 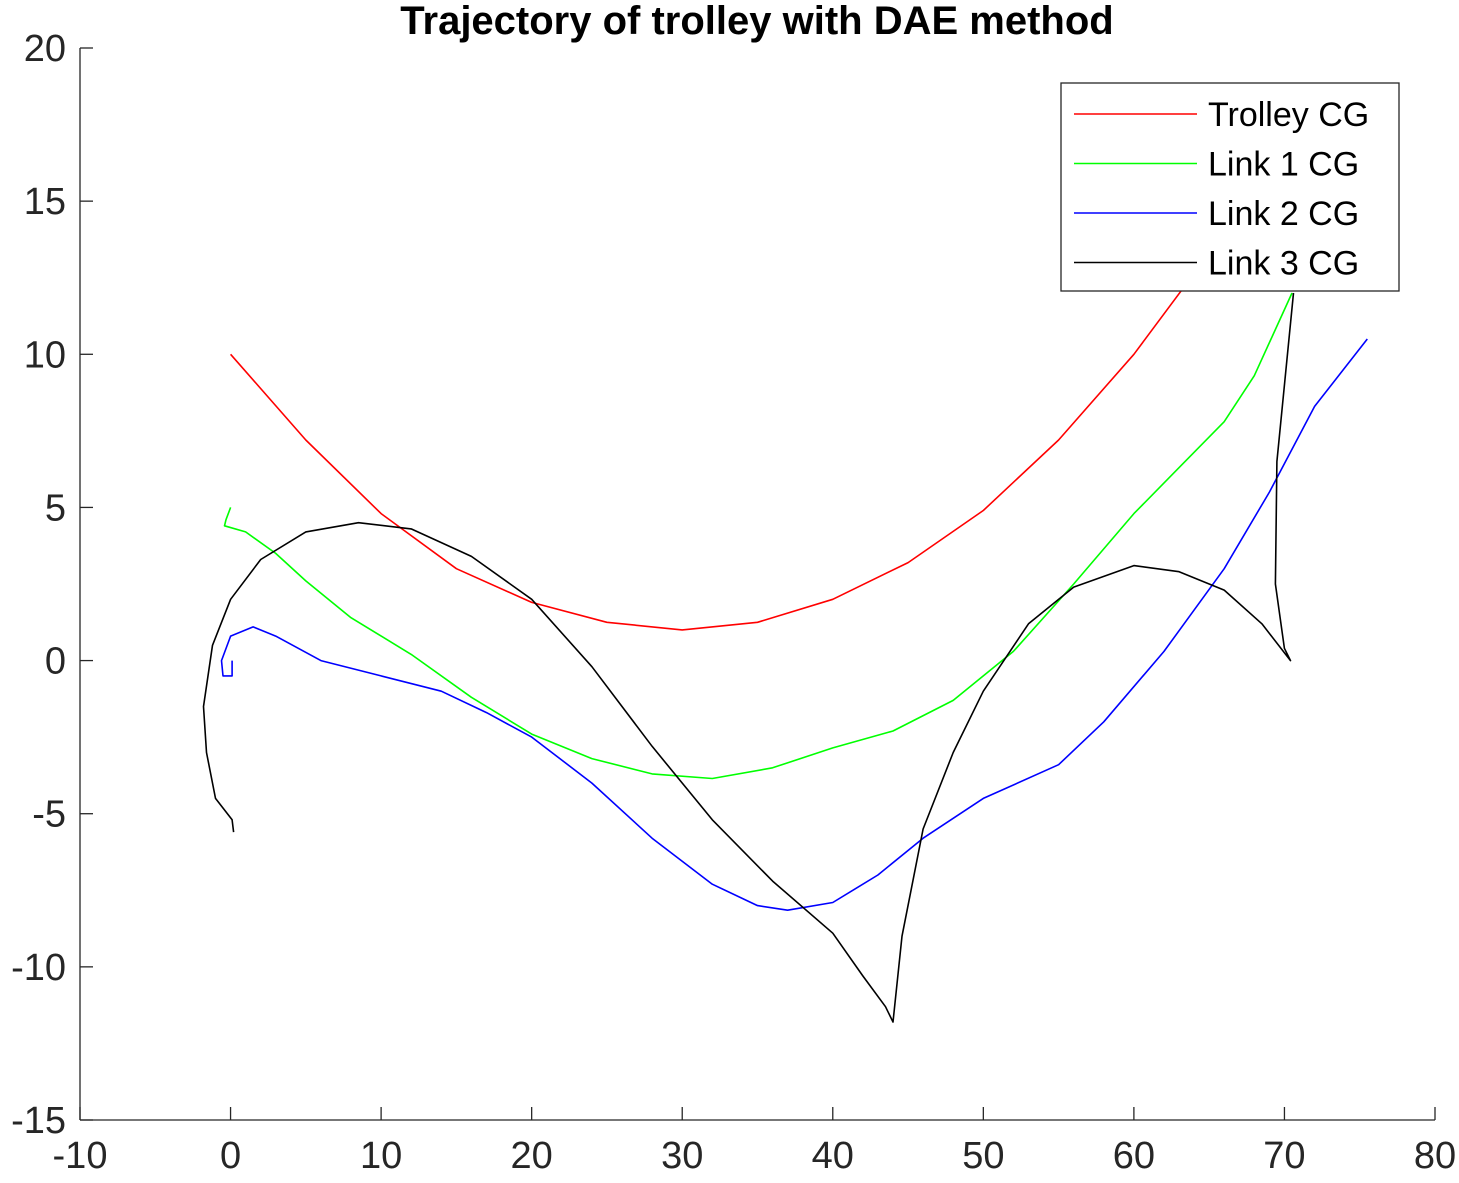 What do you see at coordinates (49, 815) in the screenshot?
I see `y-tick-label: -5` at bounding box center [49, 815].